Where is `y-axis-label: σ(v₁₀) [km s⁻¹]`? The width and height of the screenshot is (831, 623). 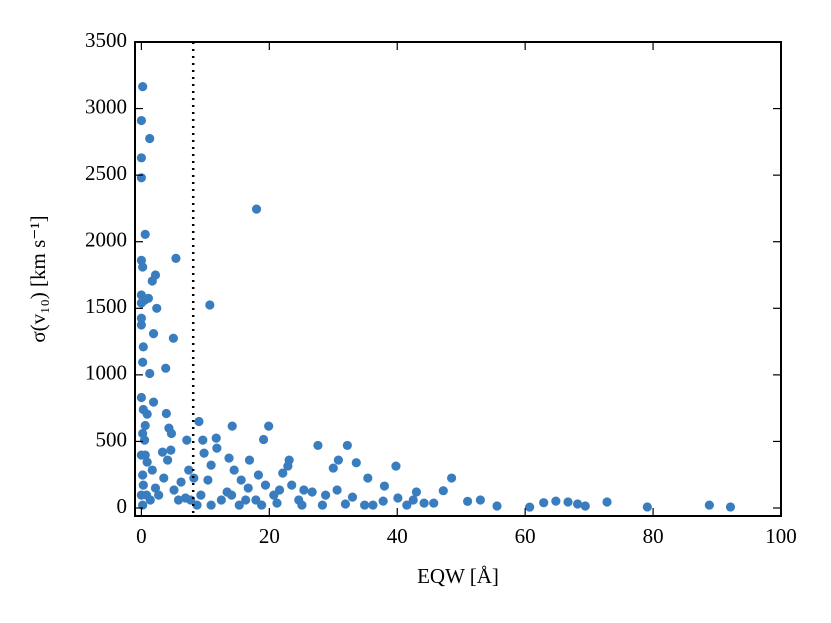
y-axis-label: σ(v₁₀) [km s⁻¹] is located at coordinates (38, 278).